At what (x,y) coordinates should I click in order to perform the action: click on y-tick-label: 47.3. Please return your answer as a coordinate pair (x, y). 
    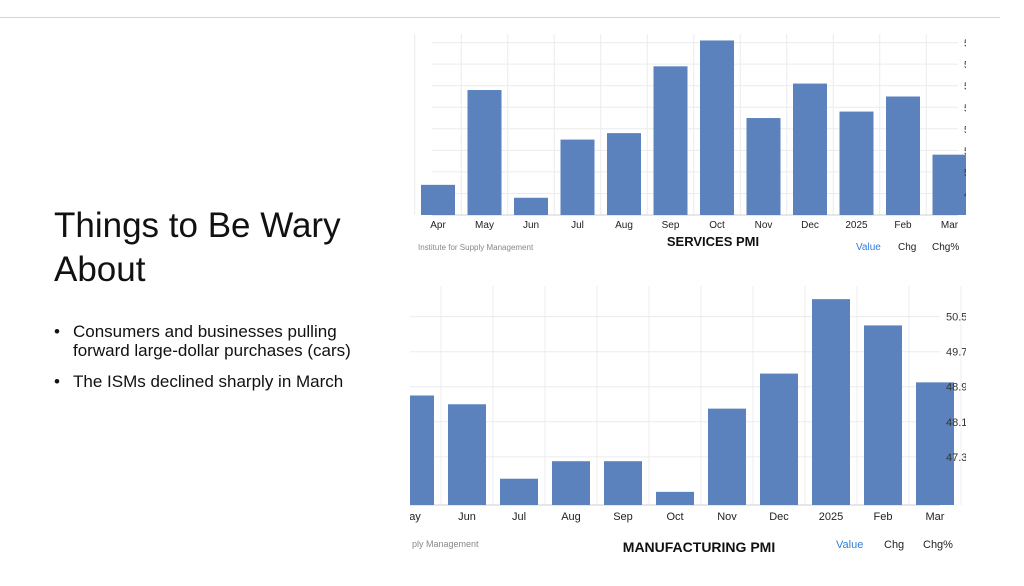
    Looking at the image, I should click on (956, 458).